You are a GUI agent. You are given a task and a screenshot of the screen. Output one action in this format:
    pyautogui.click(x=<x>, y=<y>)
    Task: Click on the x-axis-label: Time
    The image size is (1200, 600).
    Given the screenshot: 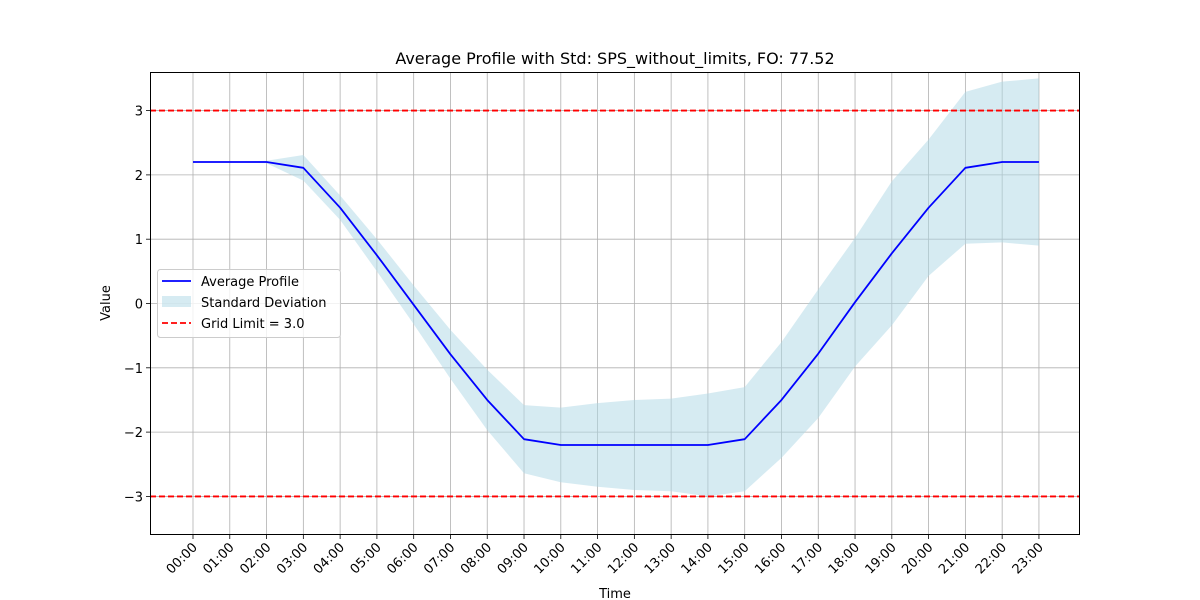 What is the action you would take?
    pyautogui.click(x=614, y=593)
    